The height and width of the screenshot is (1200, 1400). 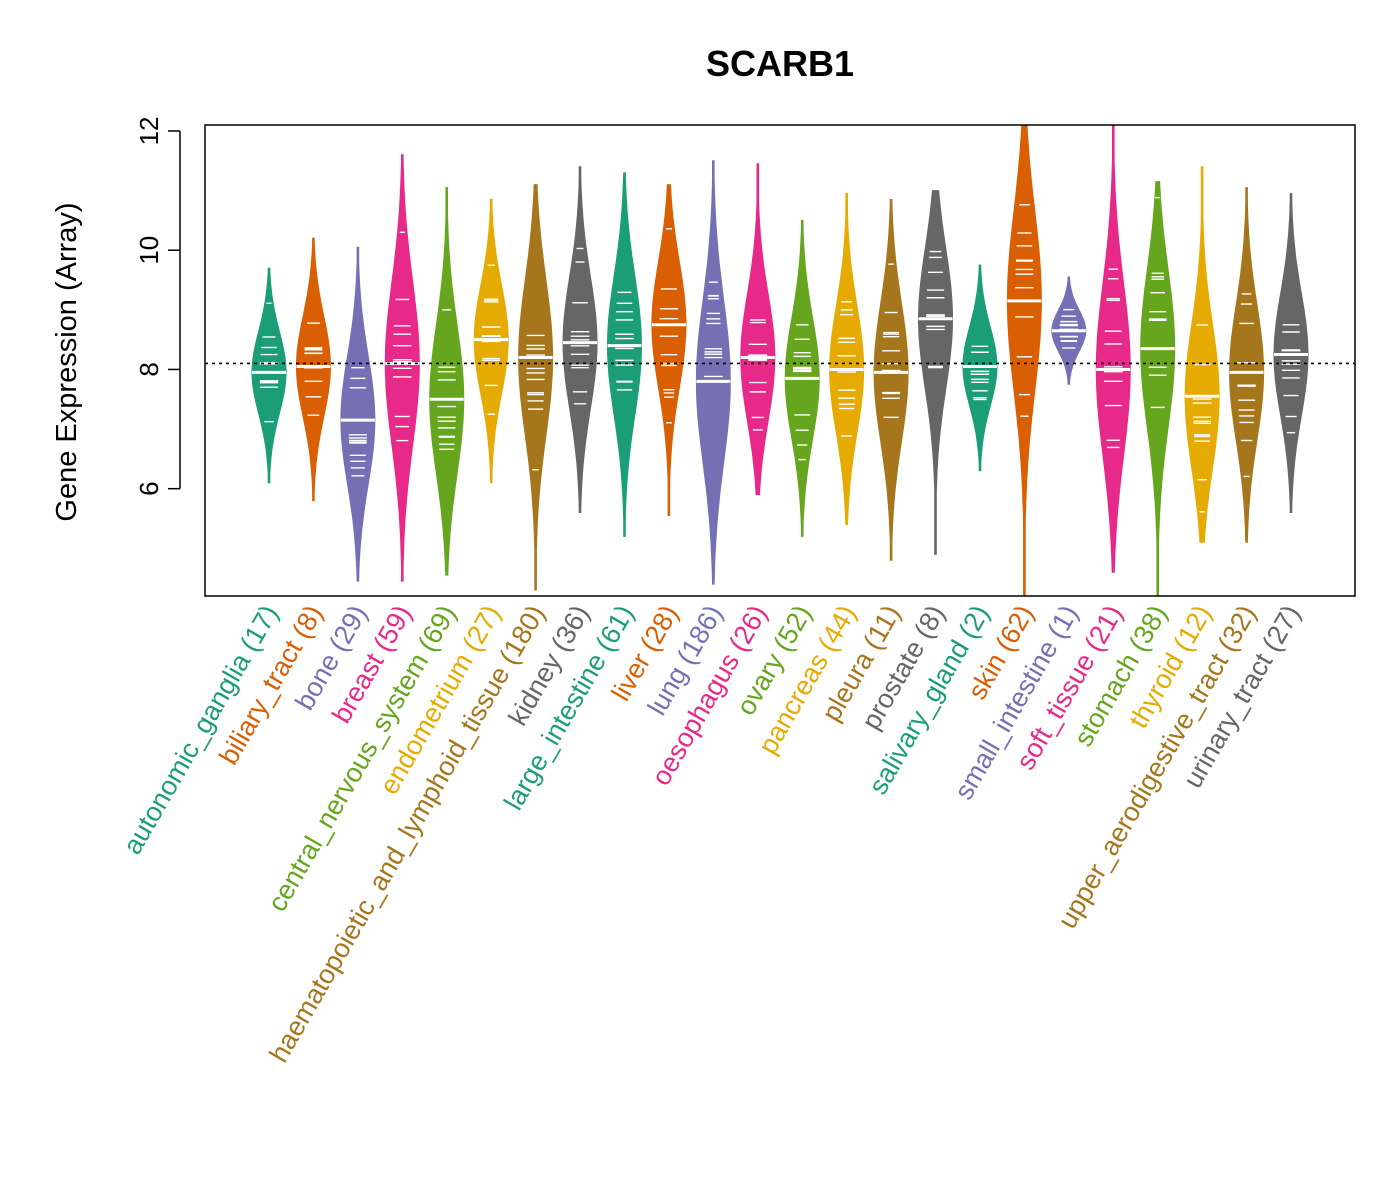 What do you see at coordinates (157, 306) in the screenshot?
I see `y-axis: 6 8 10 12` at bounding box center [157, 306].